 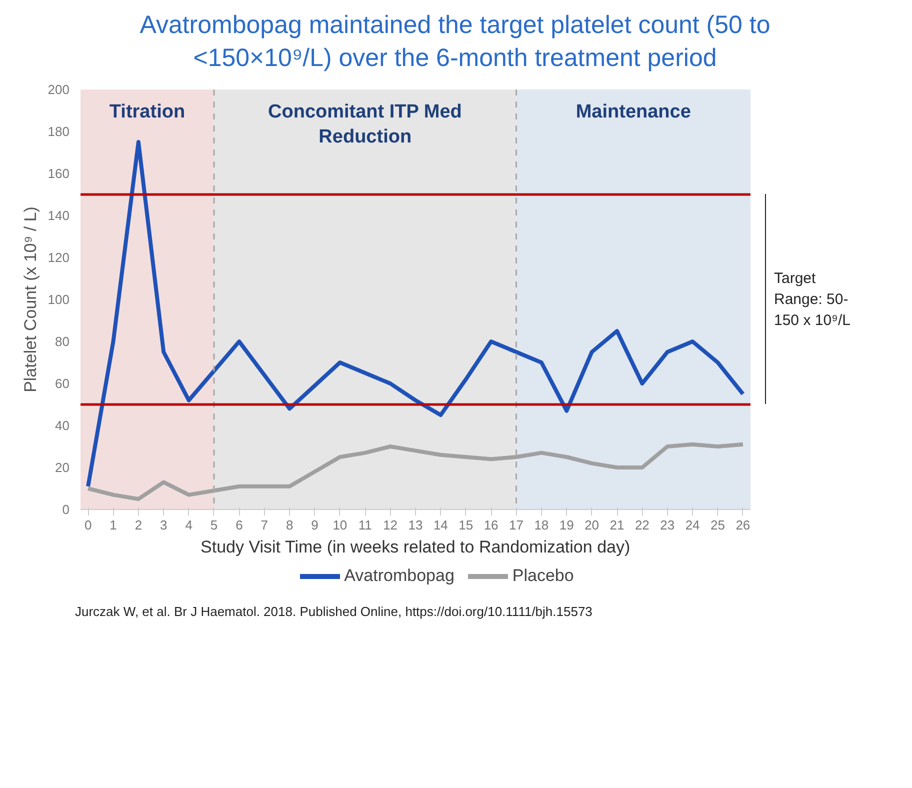 What do you see at coordinates (390, 525) in the screenshot?
I see `x-tick-label: 12` at bounding box center [390, 525].